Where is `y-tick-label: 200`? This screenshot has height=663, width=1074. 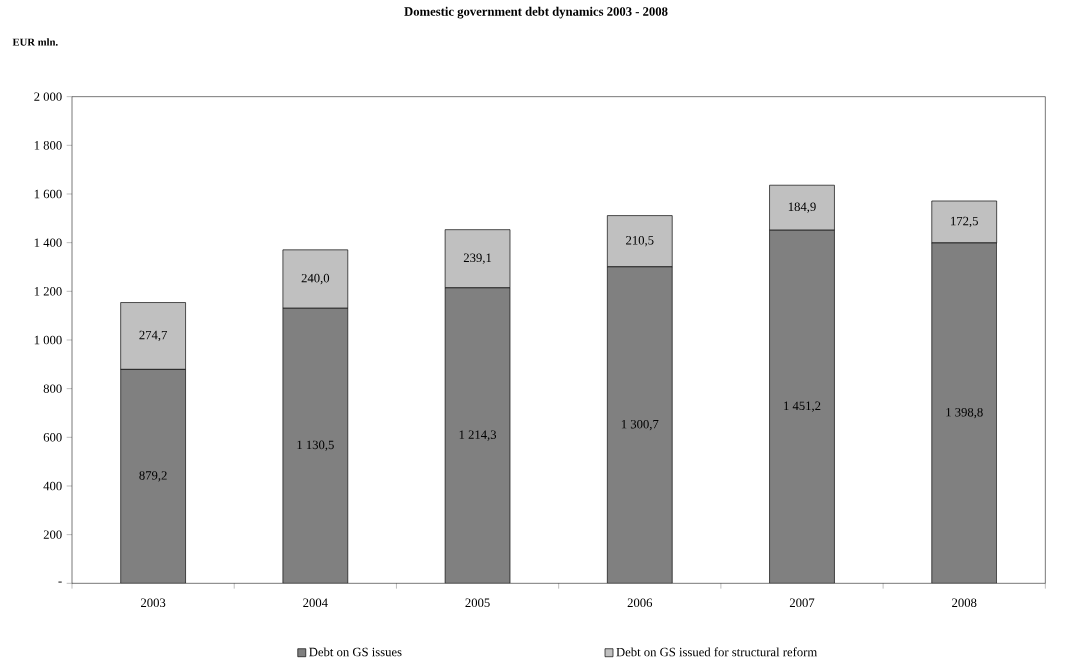 y-tick-label: 200 is located at coordinates (52, 534).